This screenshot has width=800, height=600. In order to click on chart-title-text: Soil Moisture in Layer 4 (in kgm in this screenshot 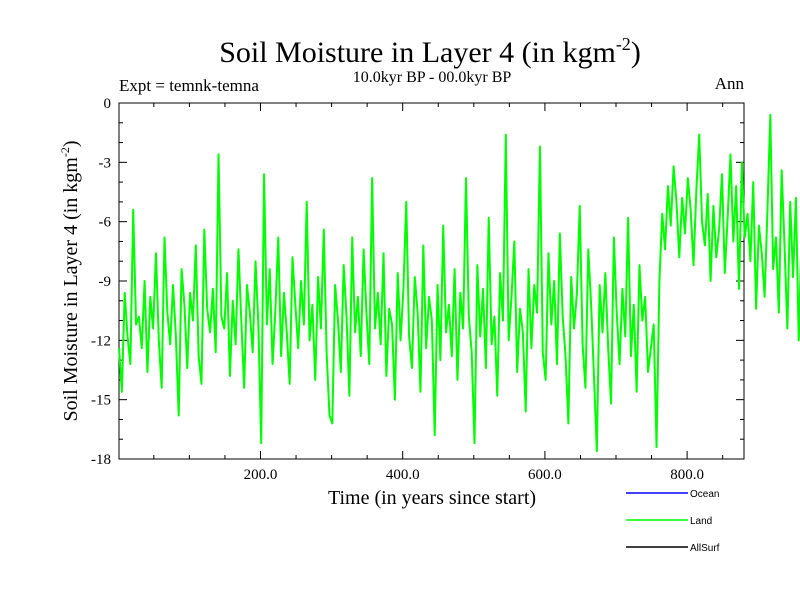, I will do `click(417, 52)`.